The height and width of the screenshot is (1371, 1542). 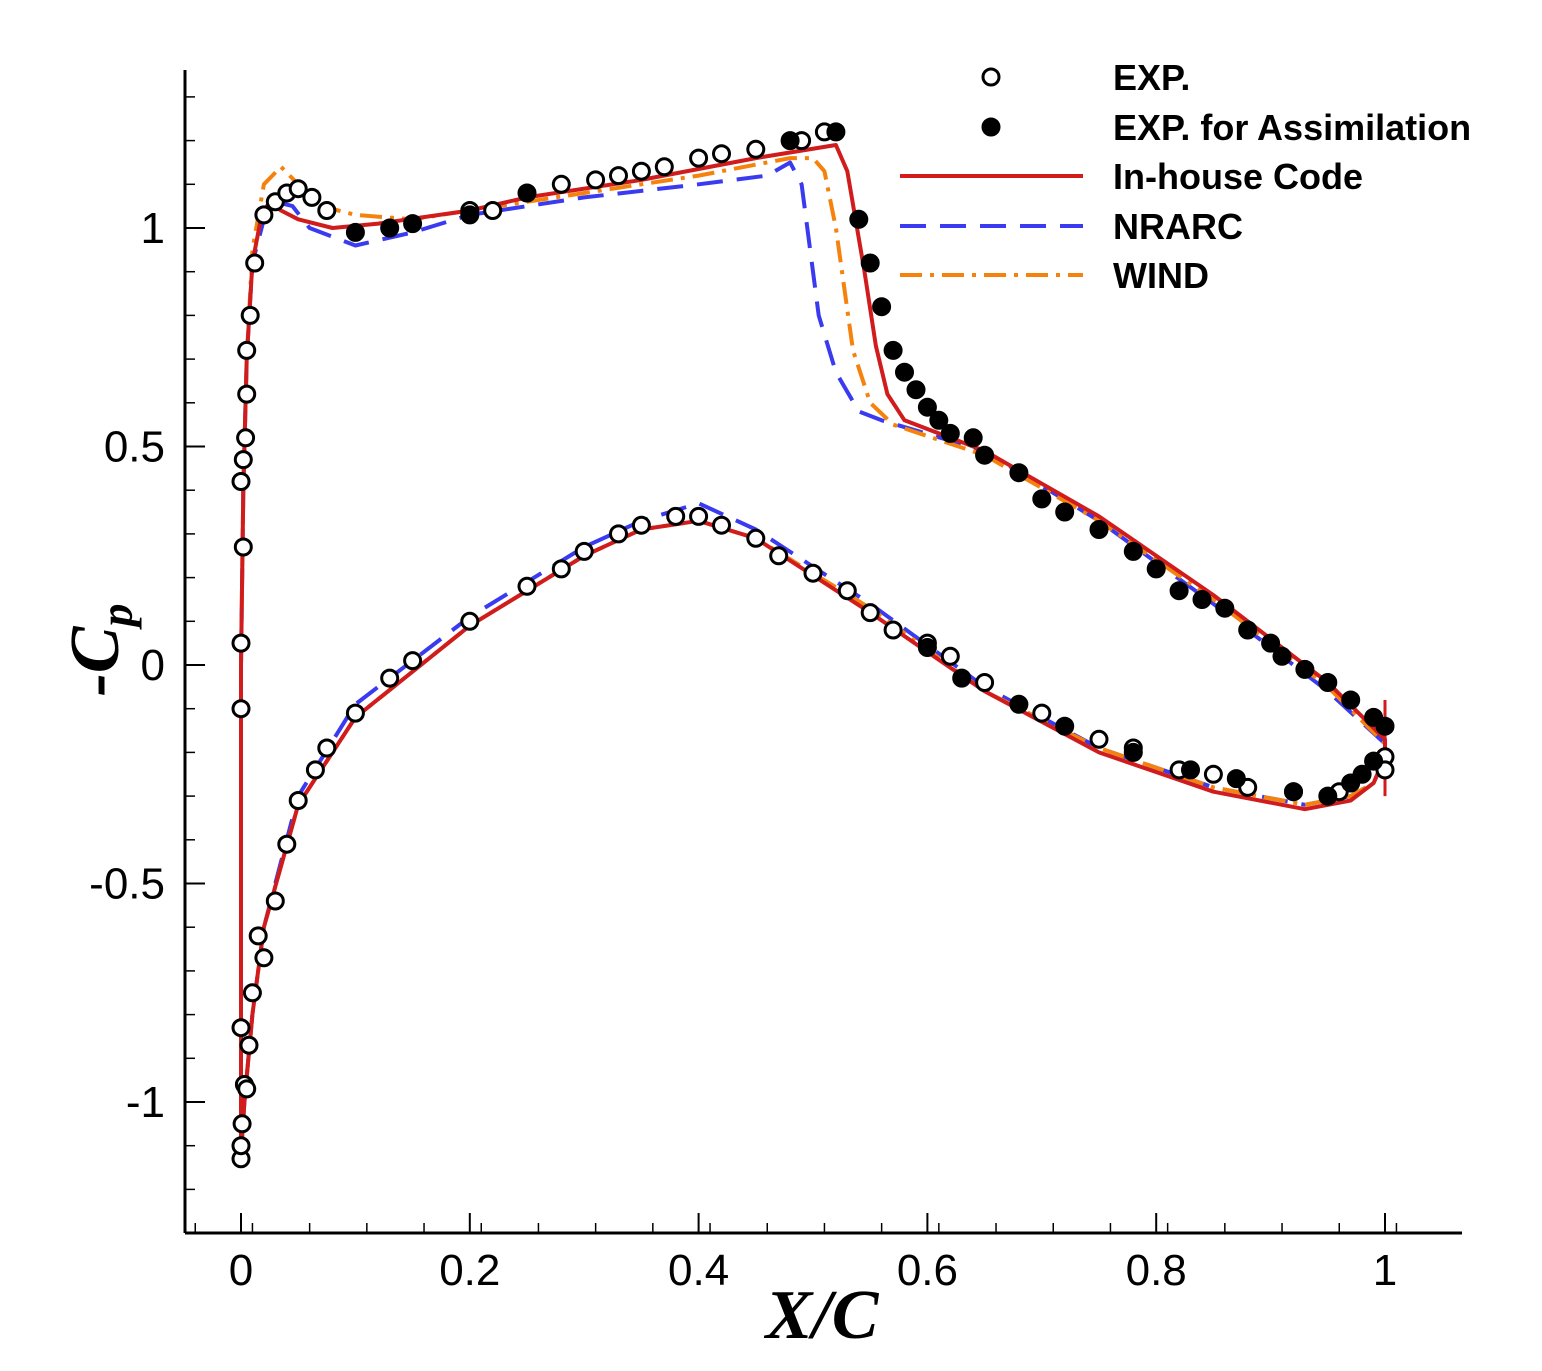 What do you see at coordinates (1385, 1270) in the screenshot?
I see `x-tick-label: 1` at bounding box center [1385, 1270].